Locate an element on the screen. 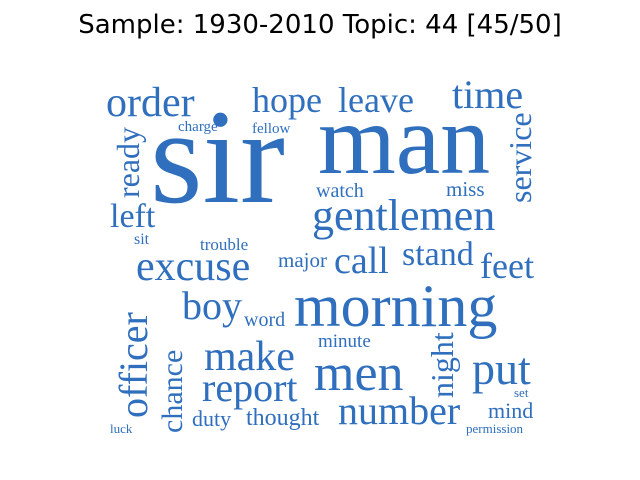  word-officer: officer is located at coordinates (133, 365).